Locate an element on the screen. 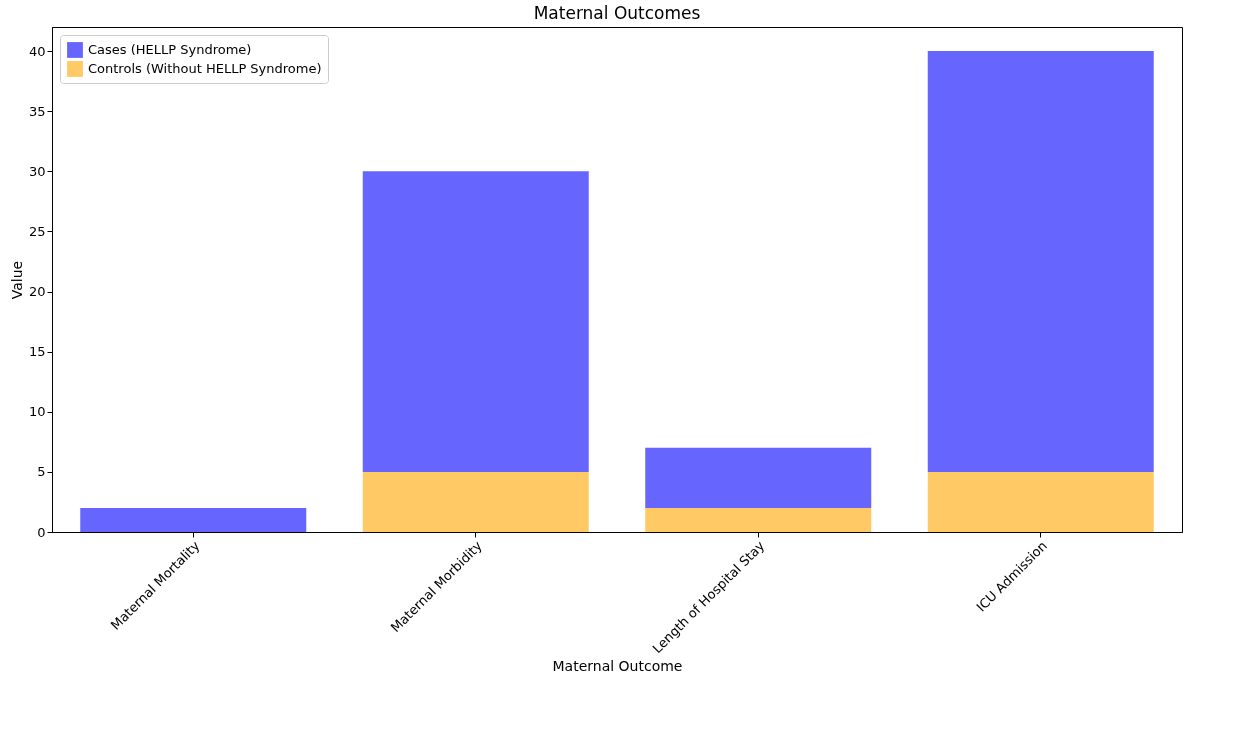 This screenshot has width=1250, height=738. y-tick-label: 30 is located at coordinates (37, 171).